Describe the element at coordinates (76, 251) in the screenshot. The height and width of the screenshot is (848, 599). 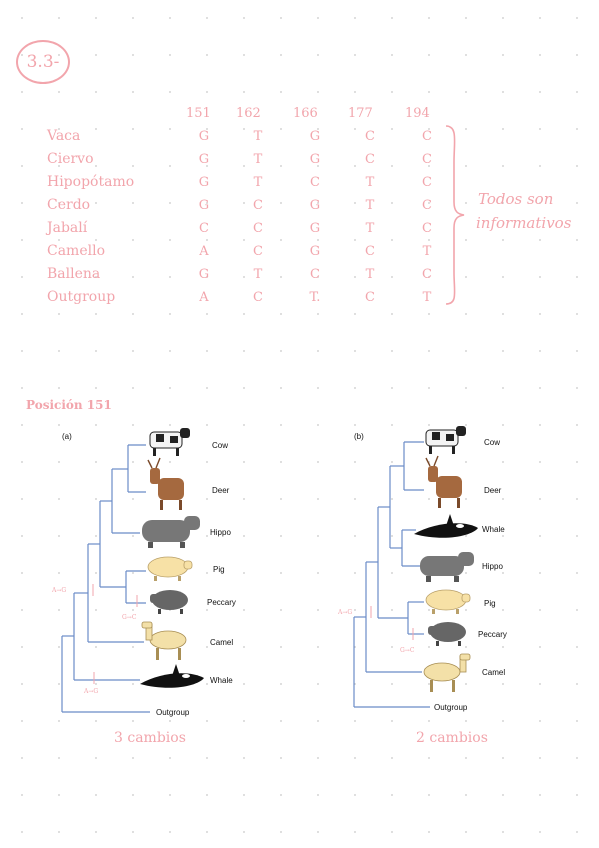
I see `species-name: Camello` at that location.